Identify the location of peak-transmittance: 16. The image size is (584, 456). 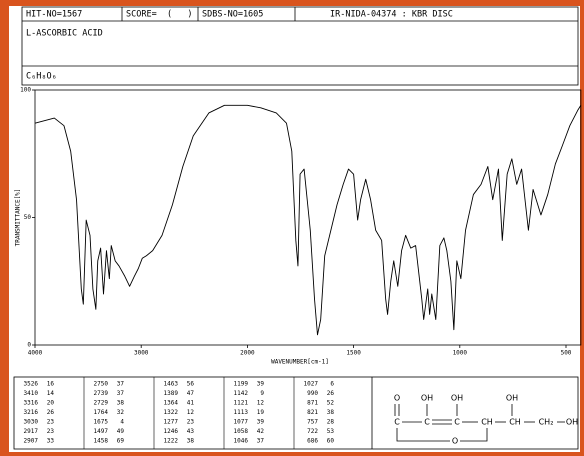
(51, 384).